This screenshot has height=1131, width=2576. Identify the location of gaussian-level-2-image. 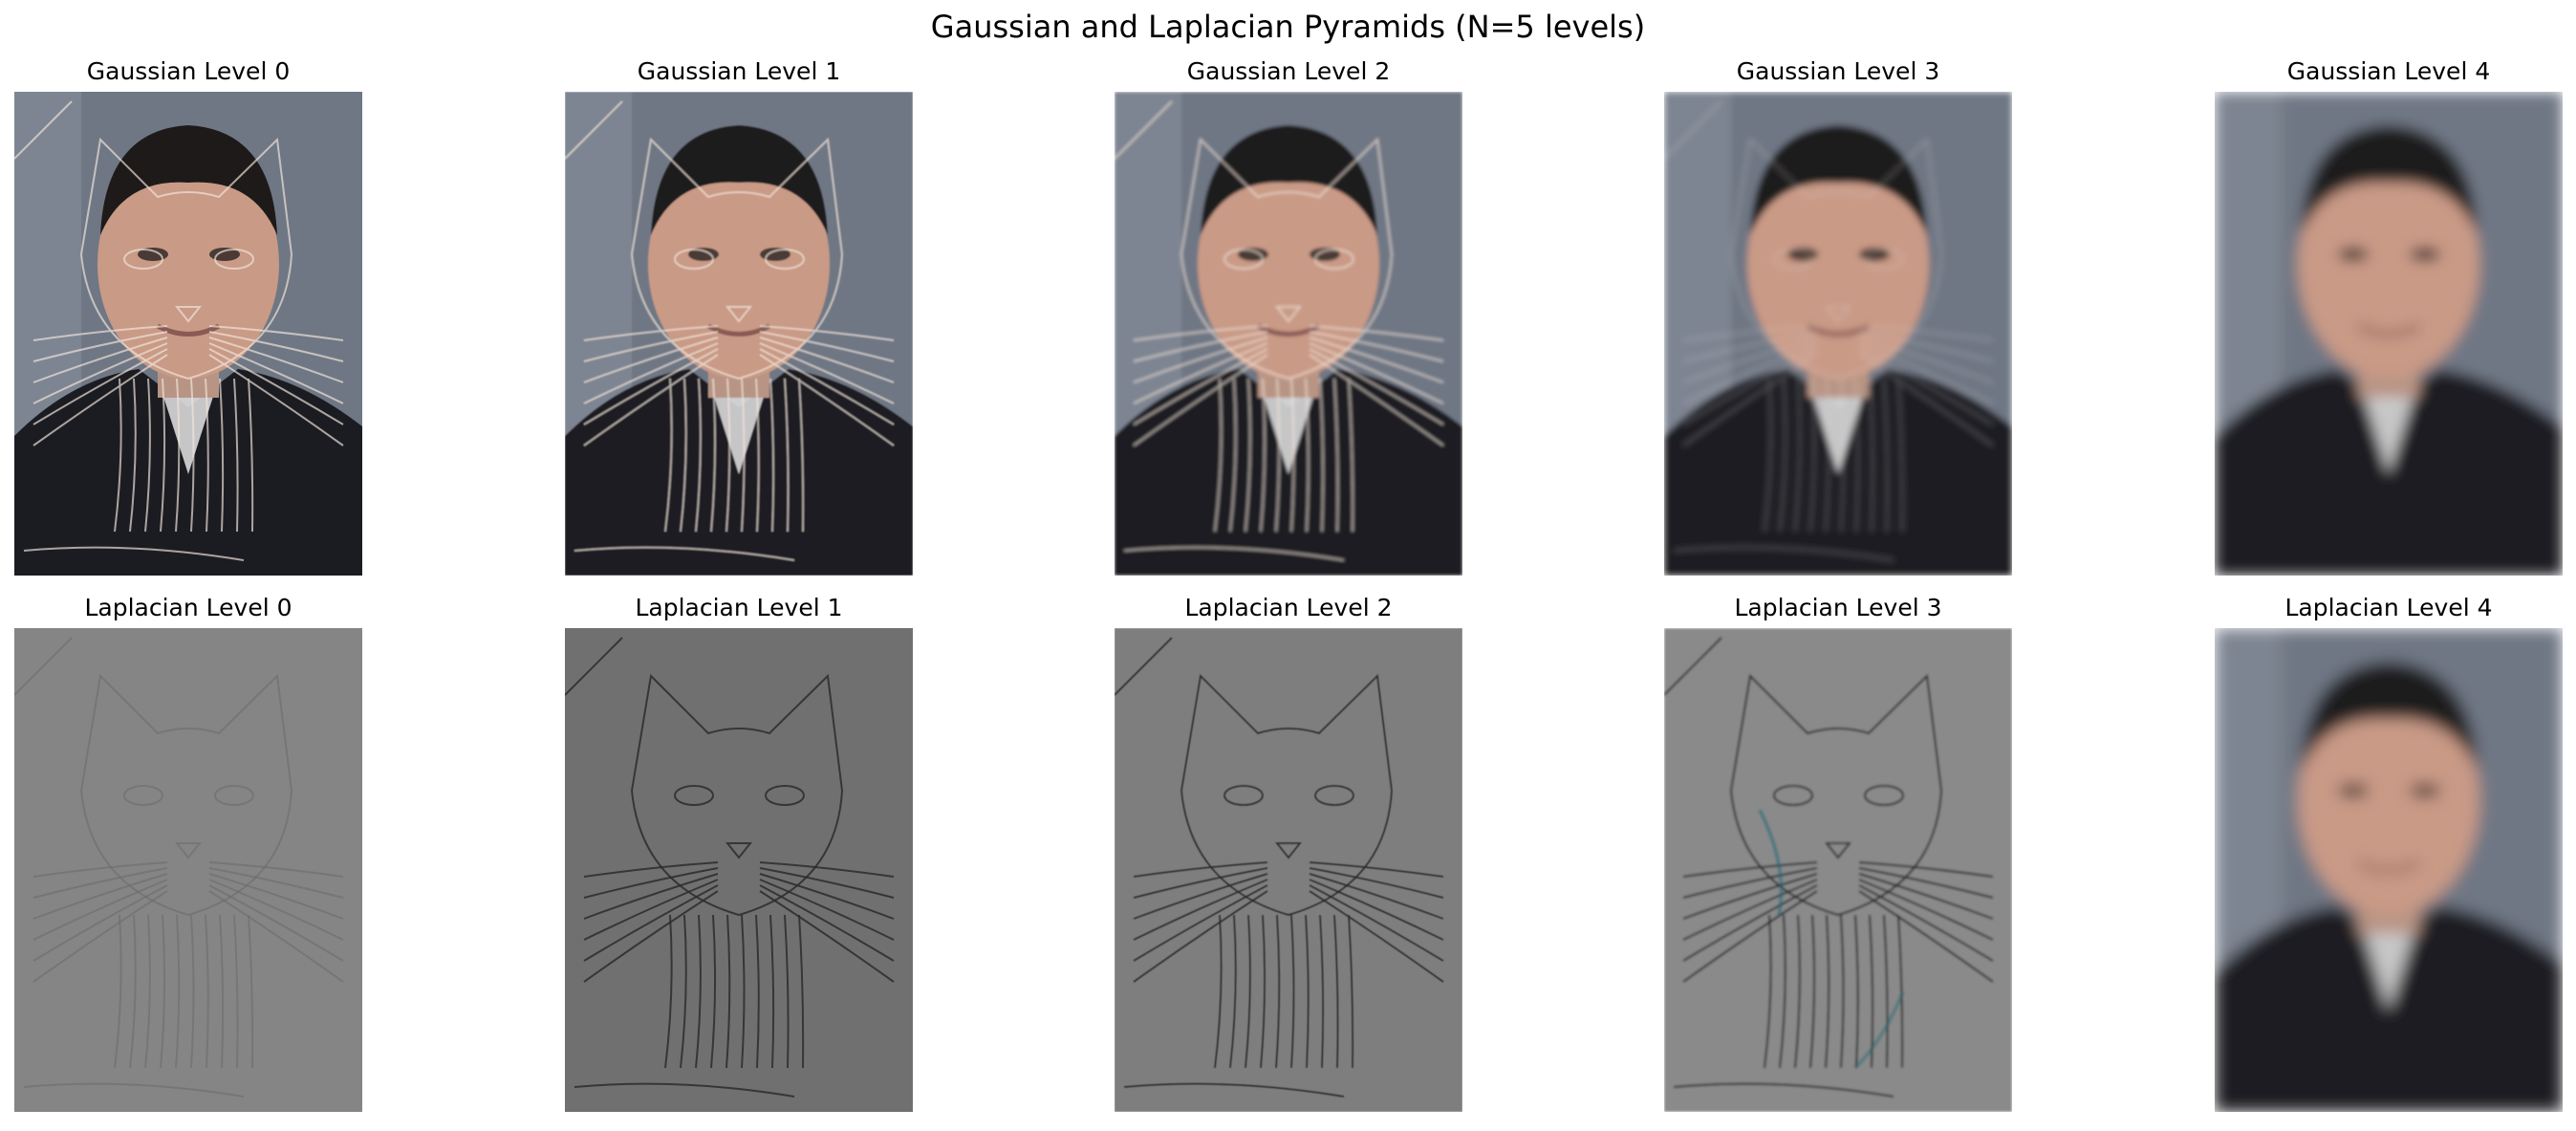
(1288, 334).